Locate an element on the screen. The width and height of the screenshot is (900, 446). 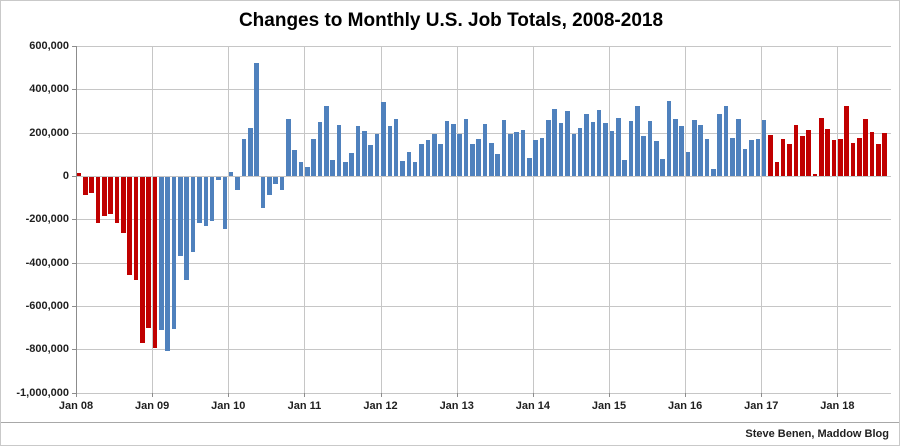
x-axis-label: Jan 17 is located at coordinates (761, 405).